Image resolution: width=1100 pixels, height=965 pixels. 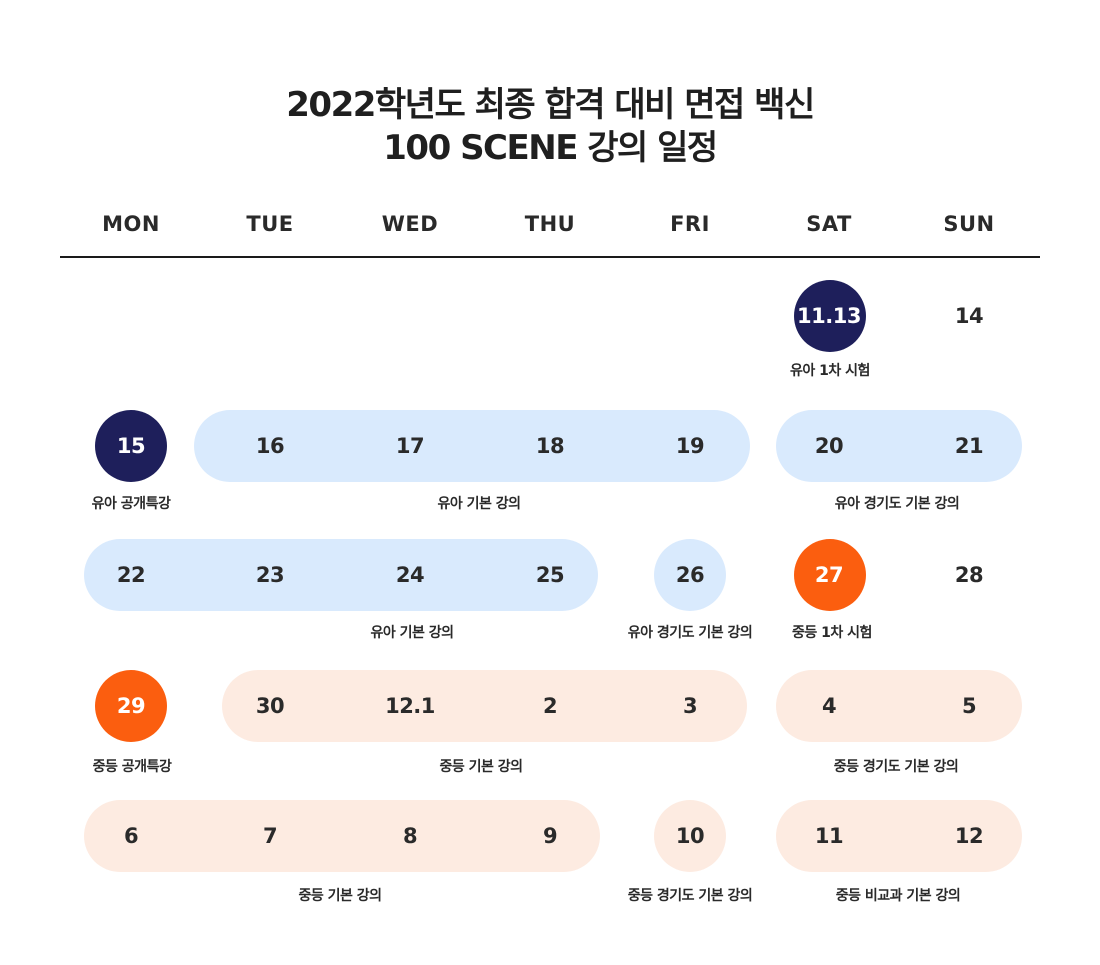 What do you see at coordinates (969, 224) in the screenshot?
I see `weekday-sun: SUN` at bounding box center [969, 224].